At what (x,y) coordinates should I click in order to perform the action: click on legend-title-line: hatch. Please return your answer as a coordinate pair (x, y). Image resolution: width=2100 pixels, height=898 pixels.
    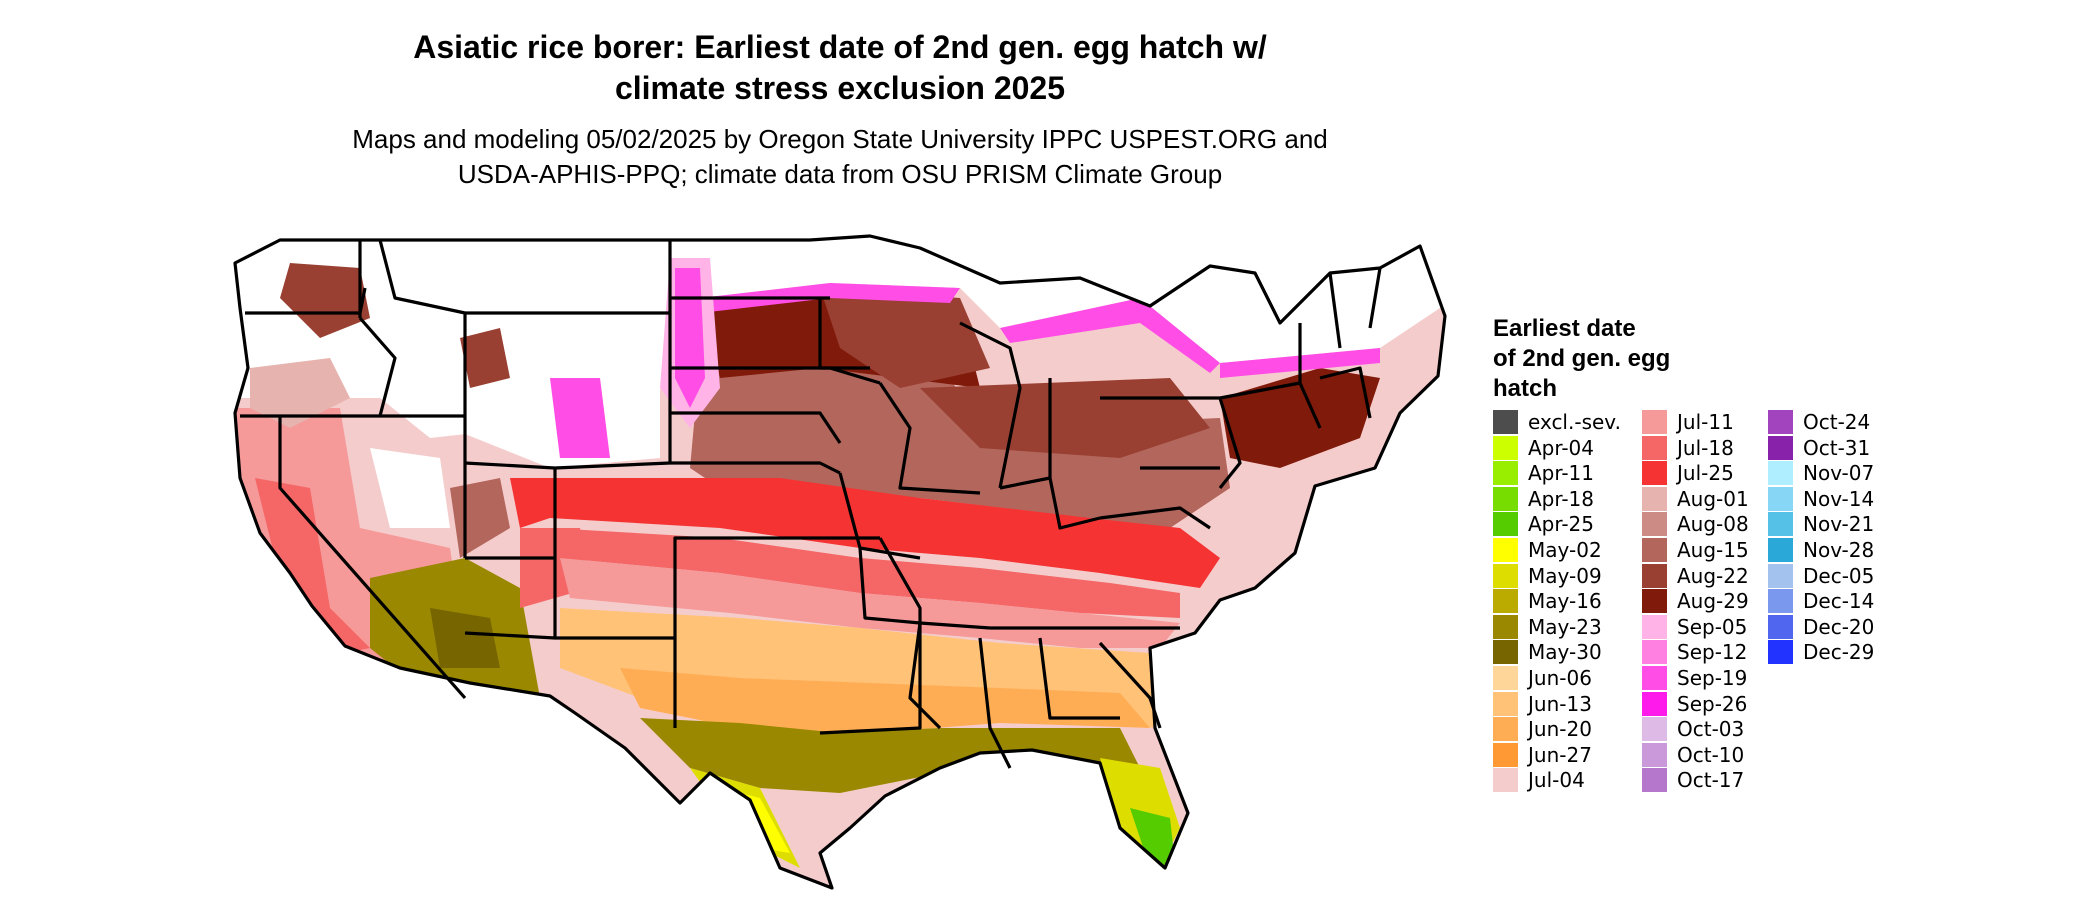
    Looking at the image, I should click on (1525, 388).